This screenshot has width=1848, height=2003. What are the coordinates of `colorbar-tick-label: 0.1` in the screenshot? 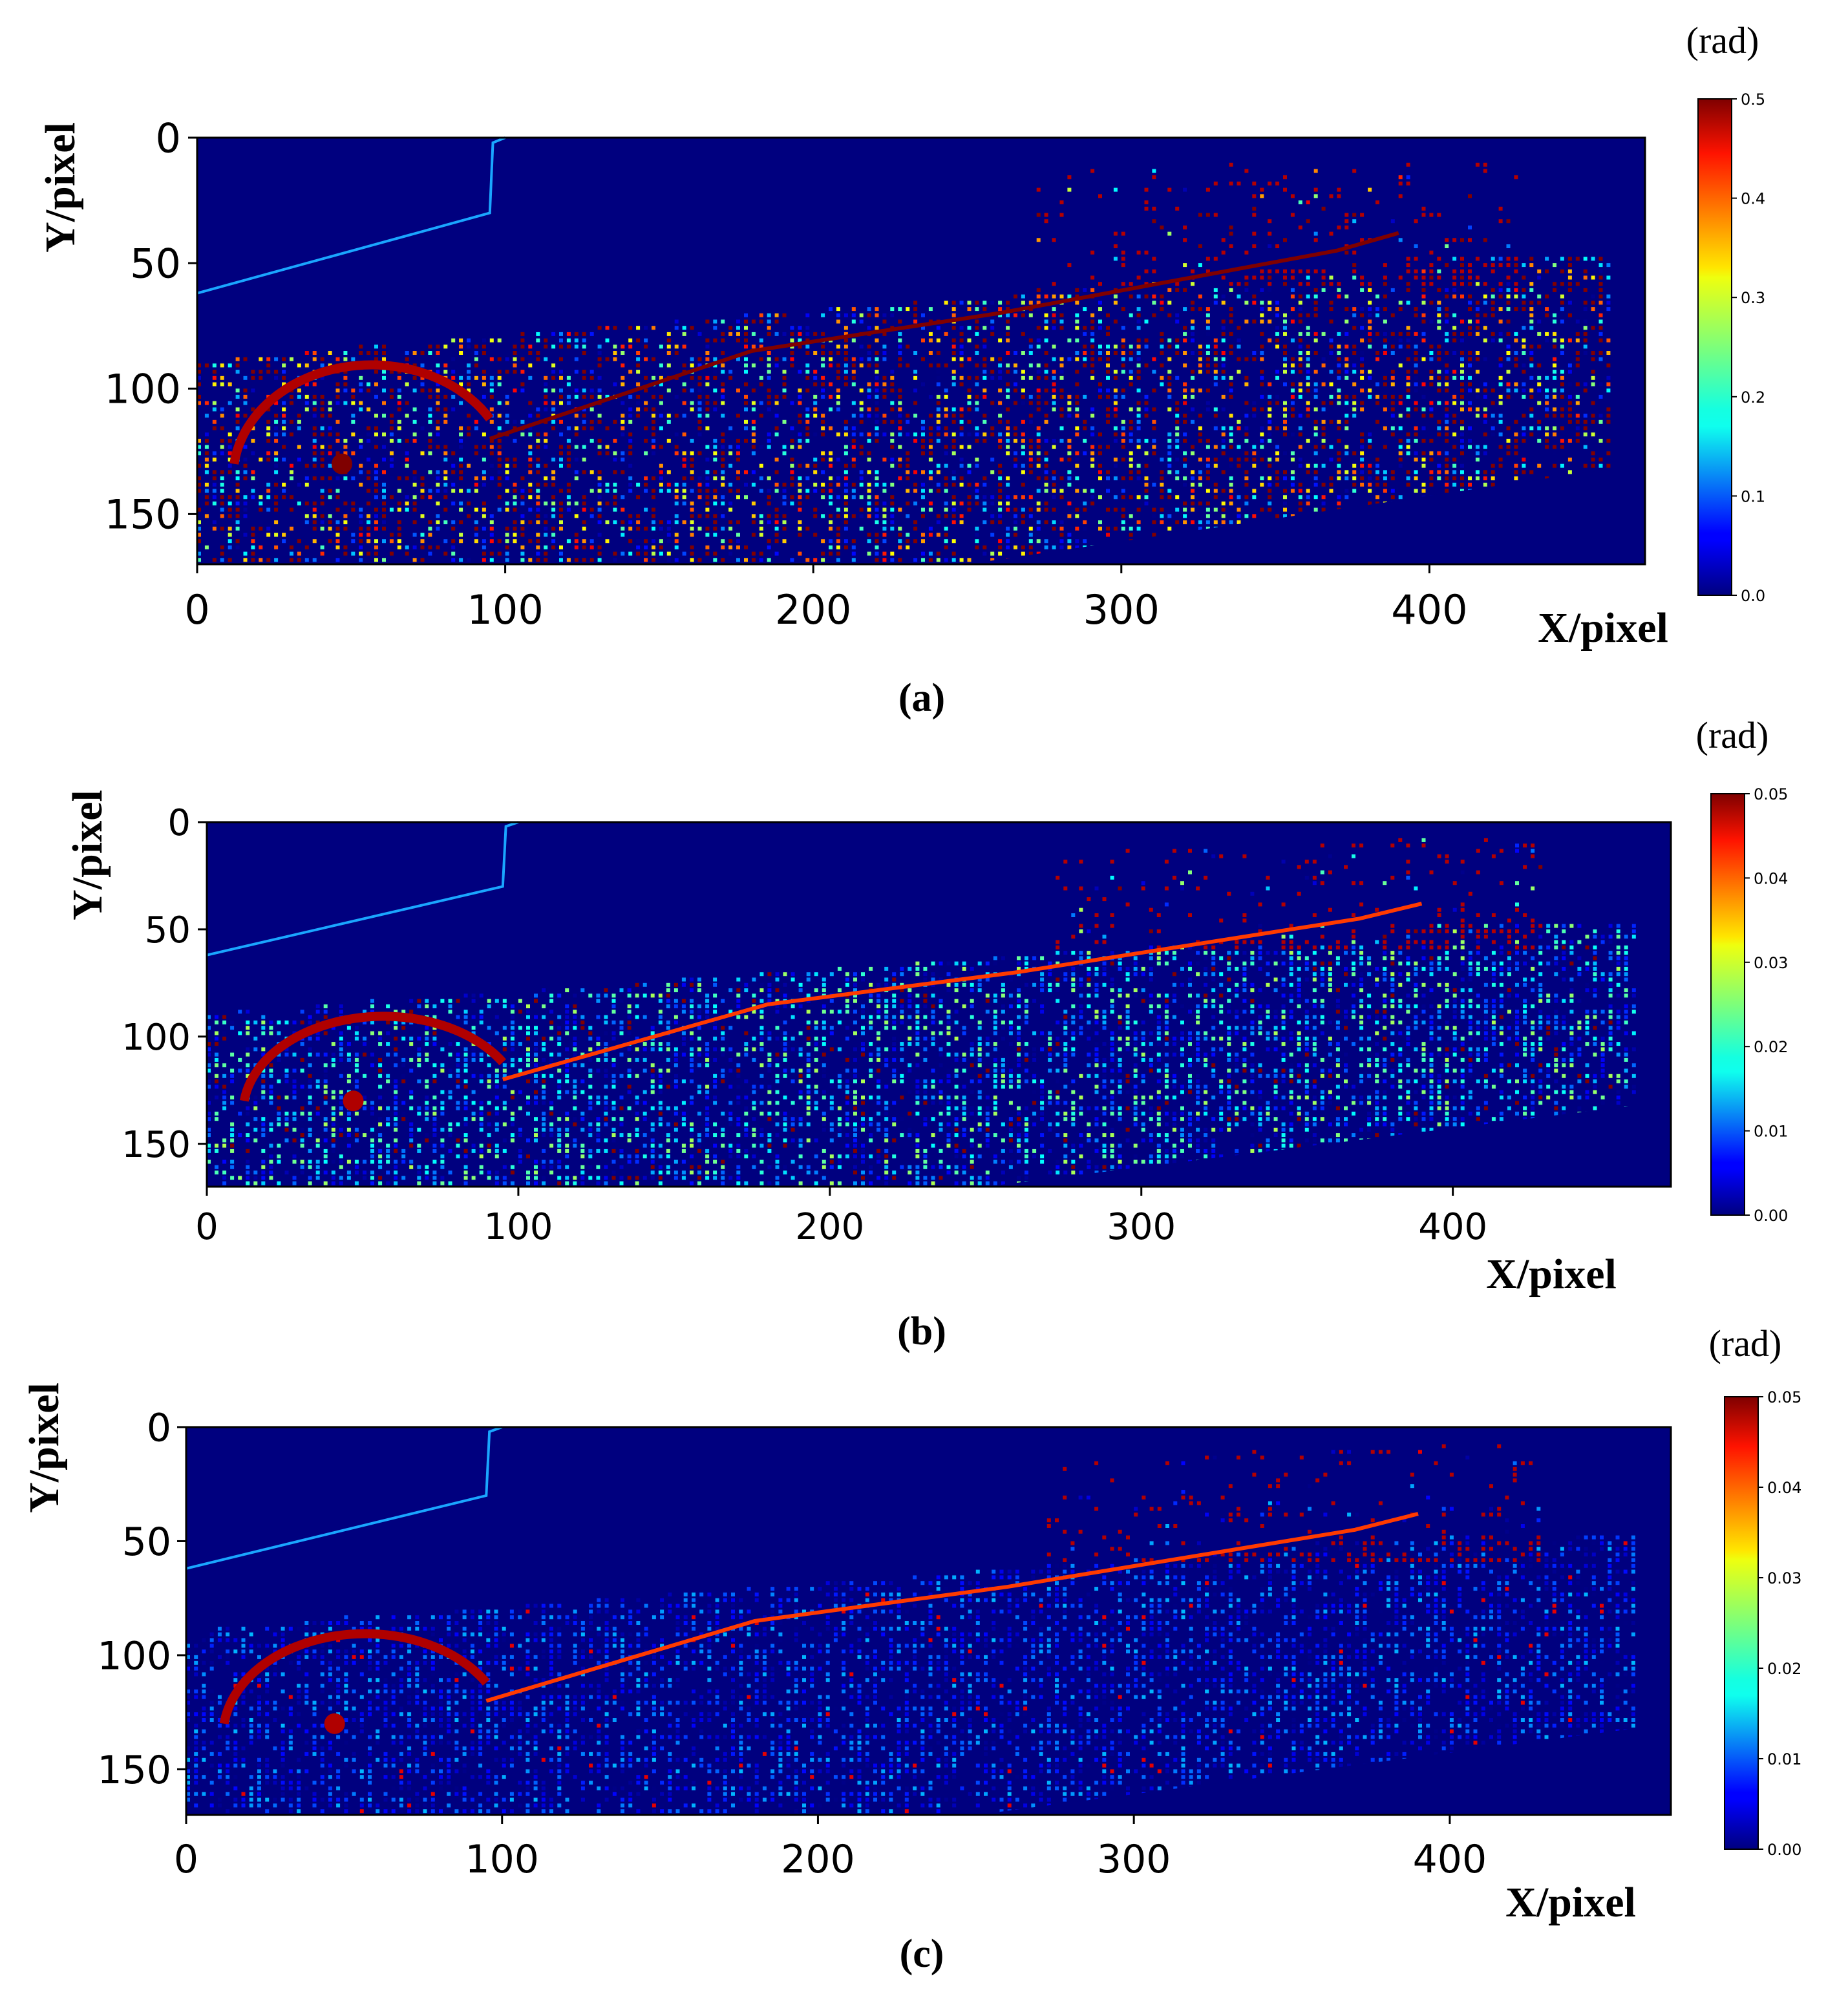 It's located at (1753, 496).